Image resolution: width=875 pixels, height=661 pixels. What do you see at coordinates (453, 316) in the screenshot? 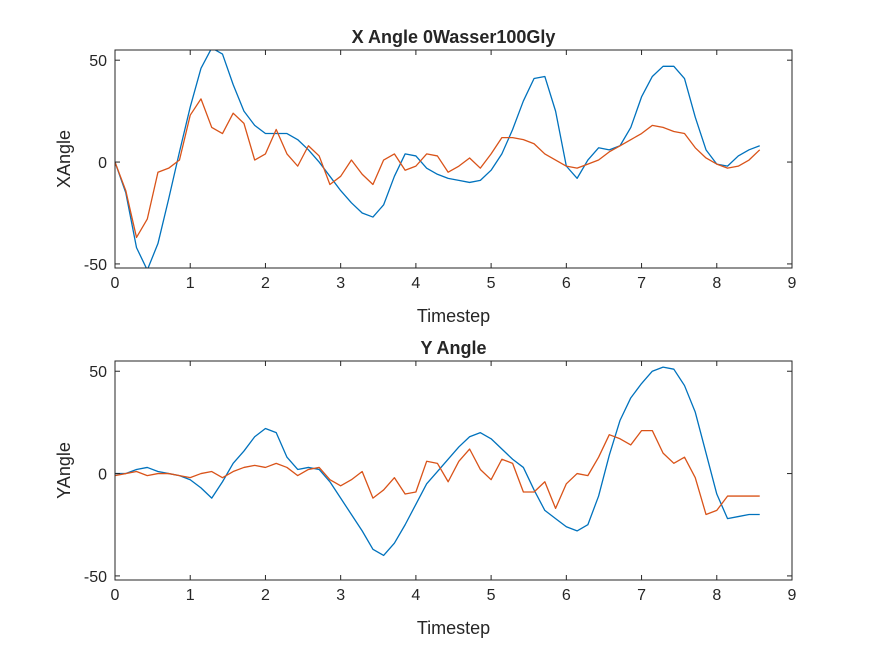
I see `x-angle-x-axis-label: Timestep` at bounding box center [453, 316].